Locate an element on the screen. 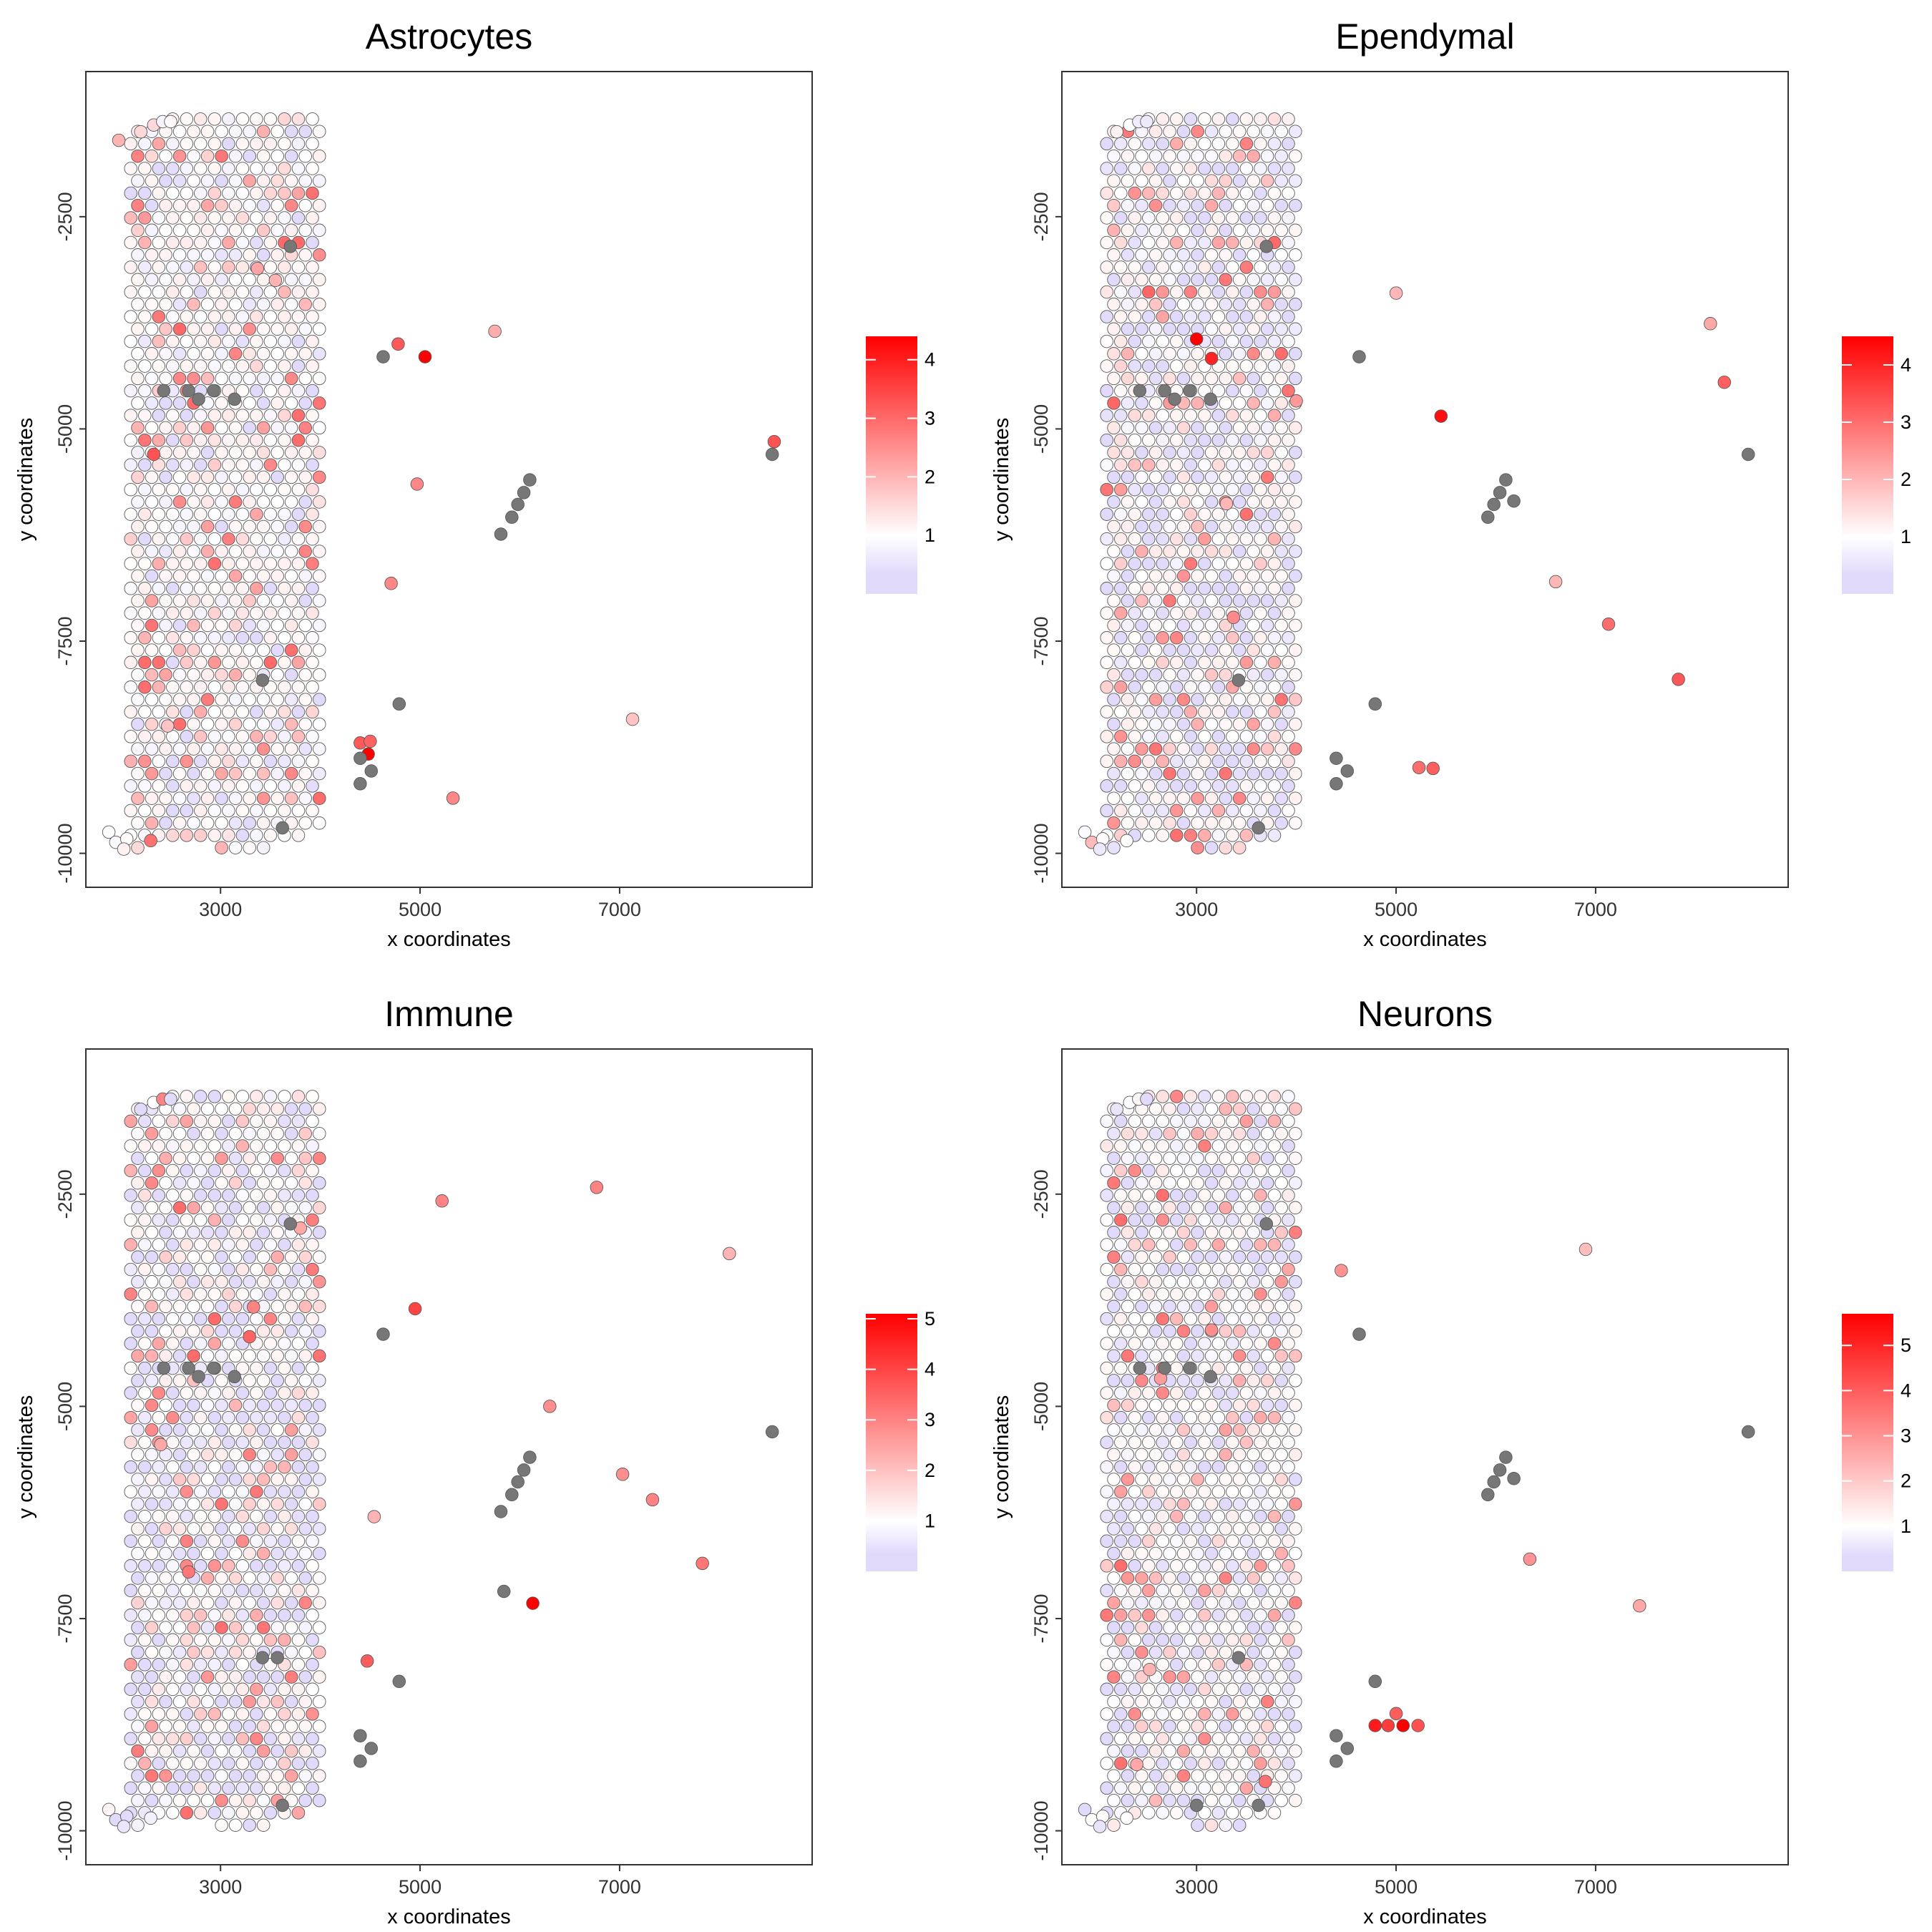 This screenshot has height=1932, width=1932. legend-tick-label: 4 is located at coordinates (1906, 365).